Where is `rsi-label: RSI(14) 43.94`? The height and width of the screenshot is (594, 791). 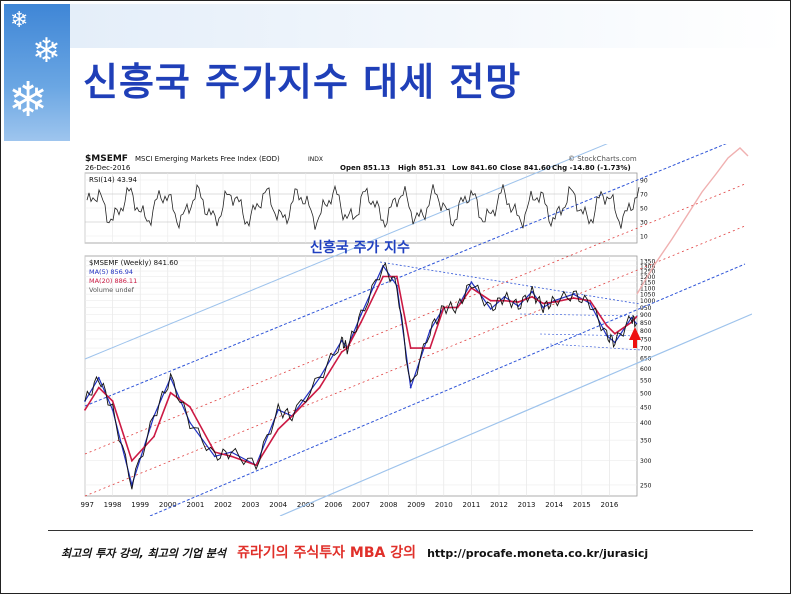 rsi-label: RSI(14) 43.94 is located at coordinates (113, 180).